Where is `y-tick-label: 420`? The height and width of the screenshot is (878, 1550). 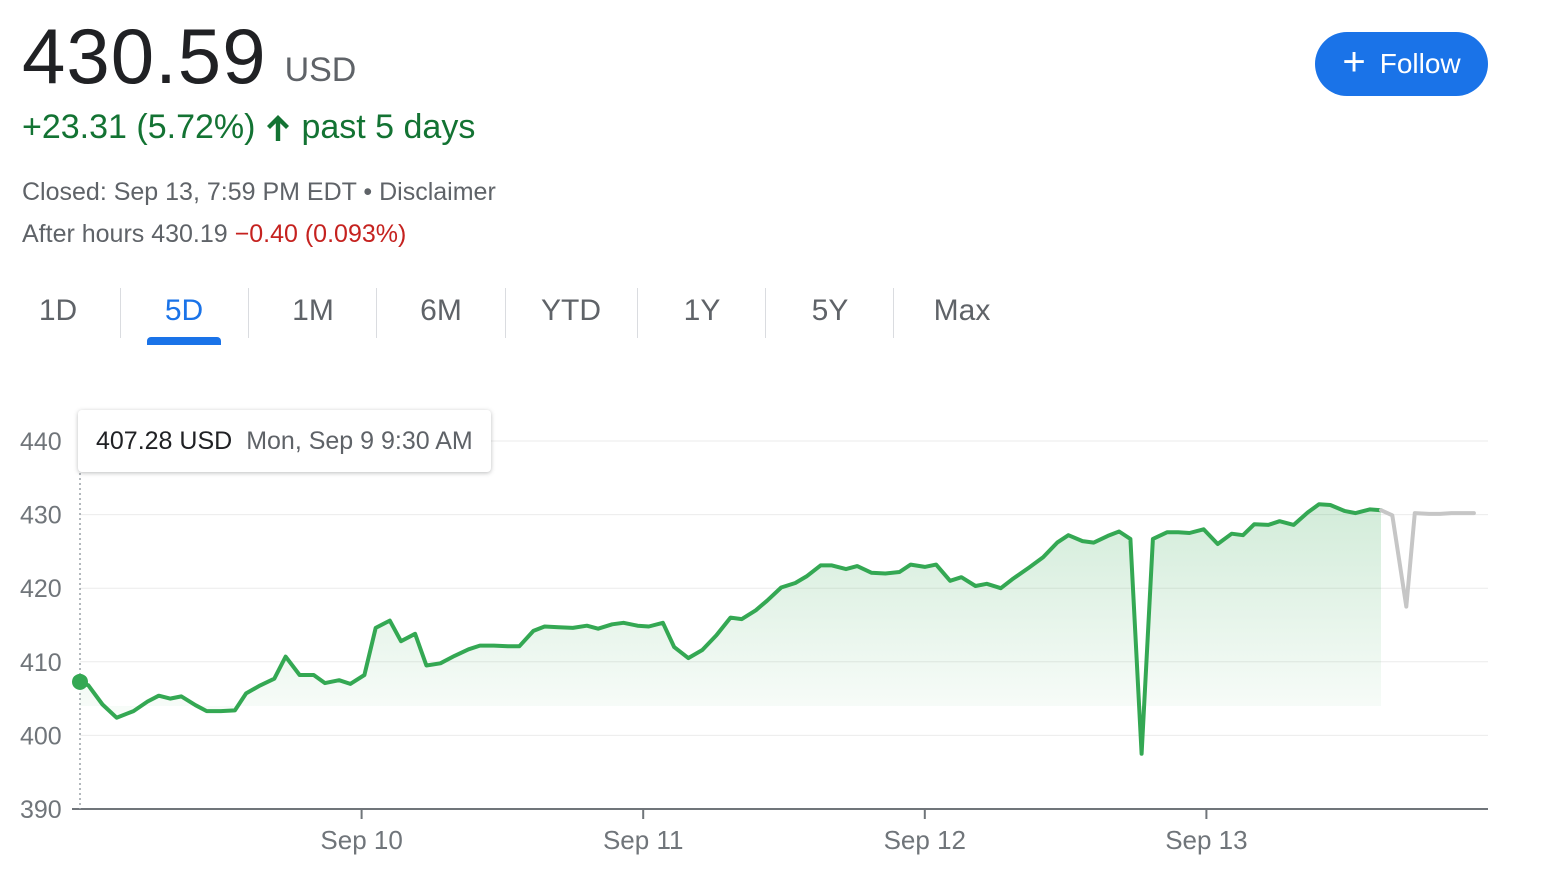
y-tick-label: 420 is located at coordinates (41, 589).